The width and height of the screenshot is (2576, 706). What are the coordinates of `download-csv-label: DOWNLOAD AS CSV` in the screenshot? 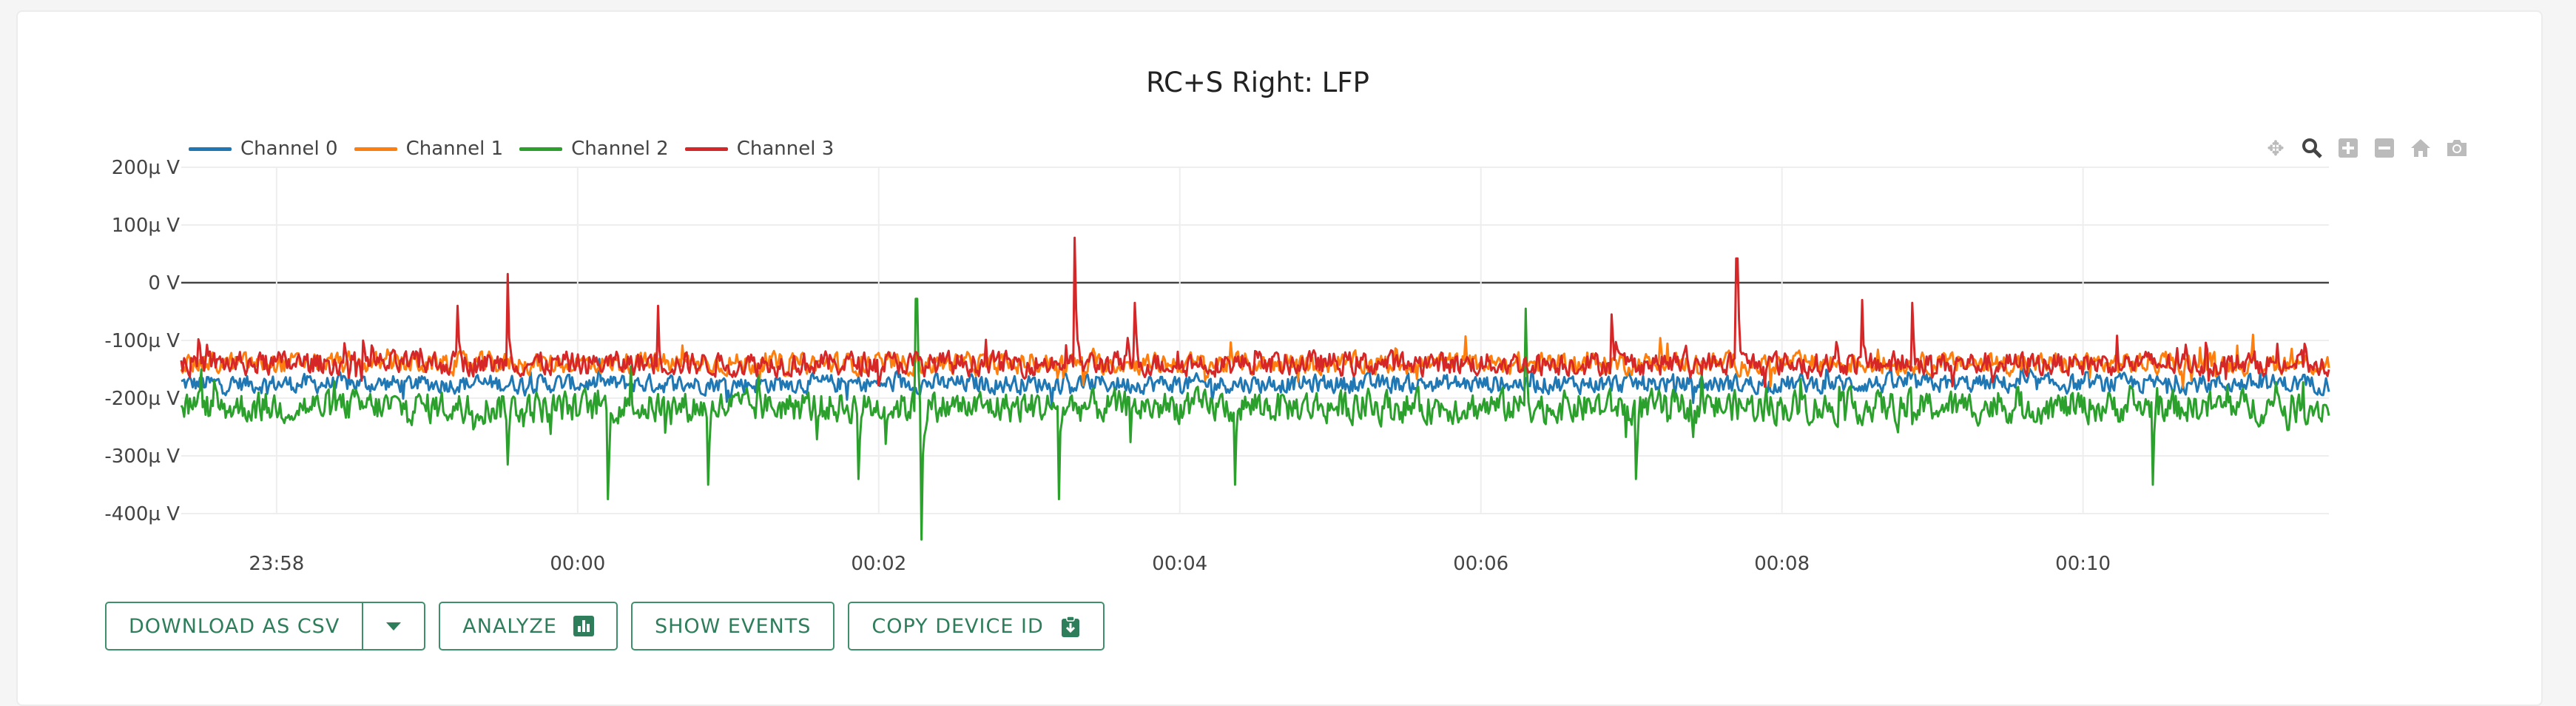 It's located at (234, 626).